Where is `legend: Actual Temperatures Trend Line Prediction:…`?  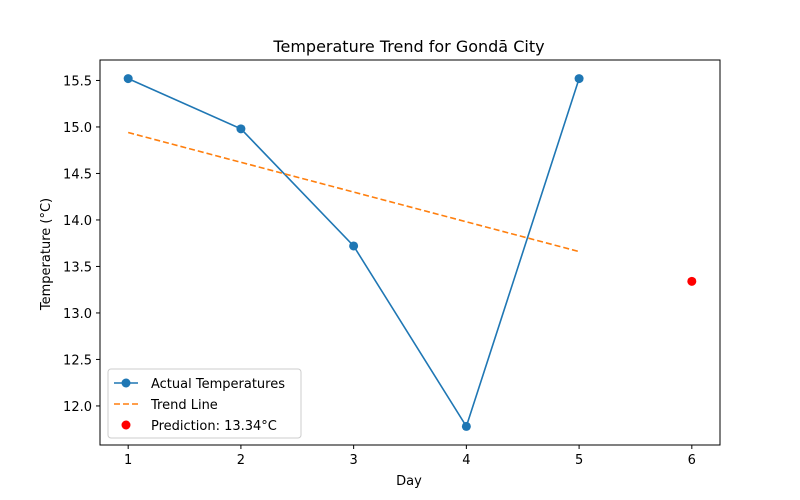 legend: Actual Temperatures Trend Line Prediction:… is located at coordinates (204, 403).